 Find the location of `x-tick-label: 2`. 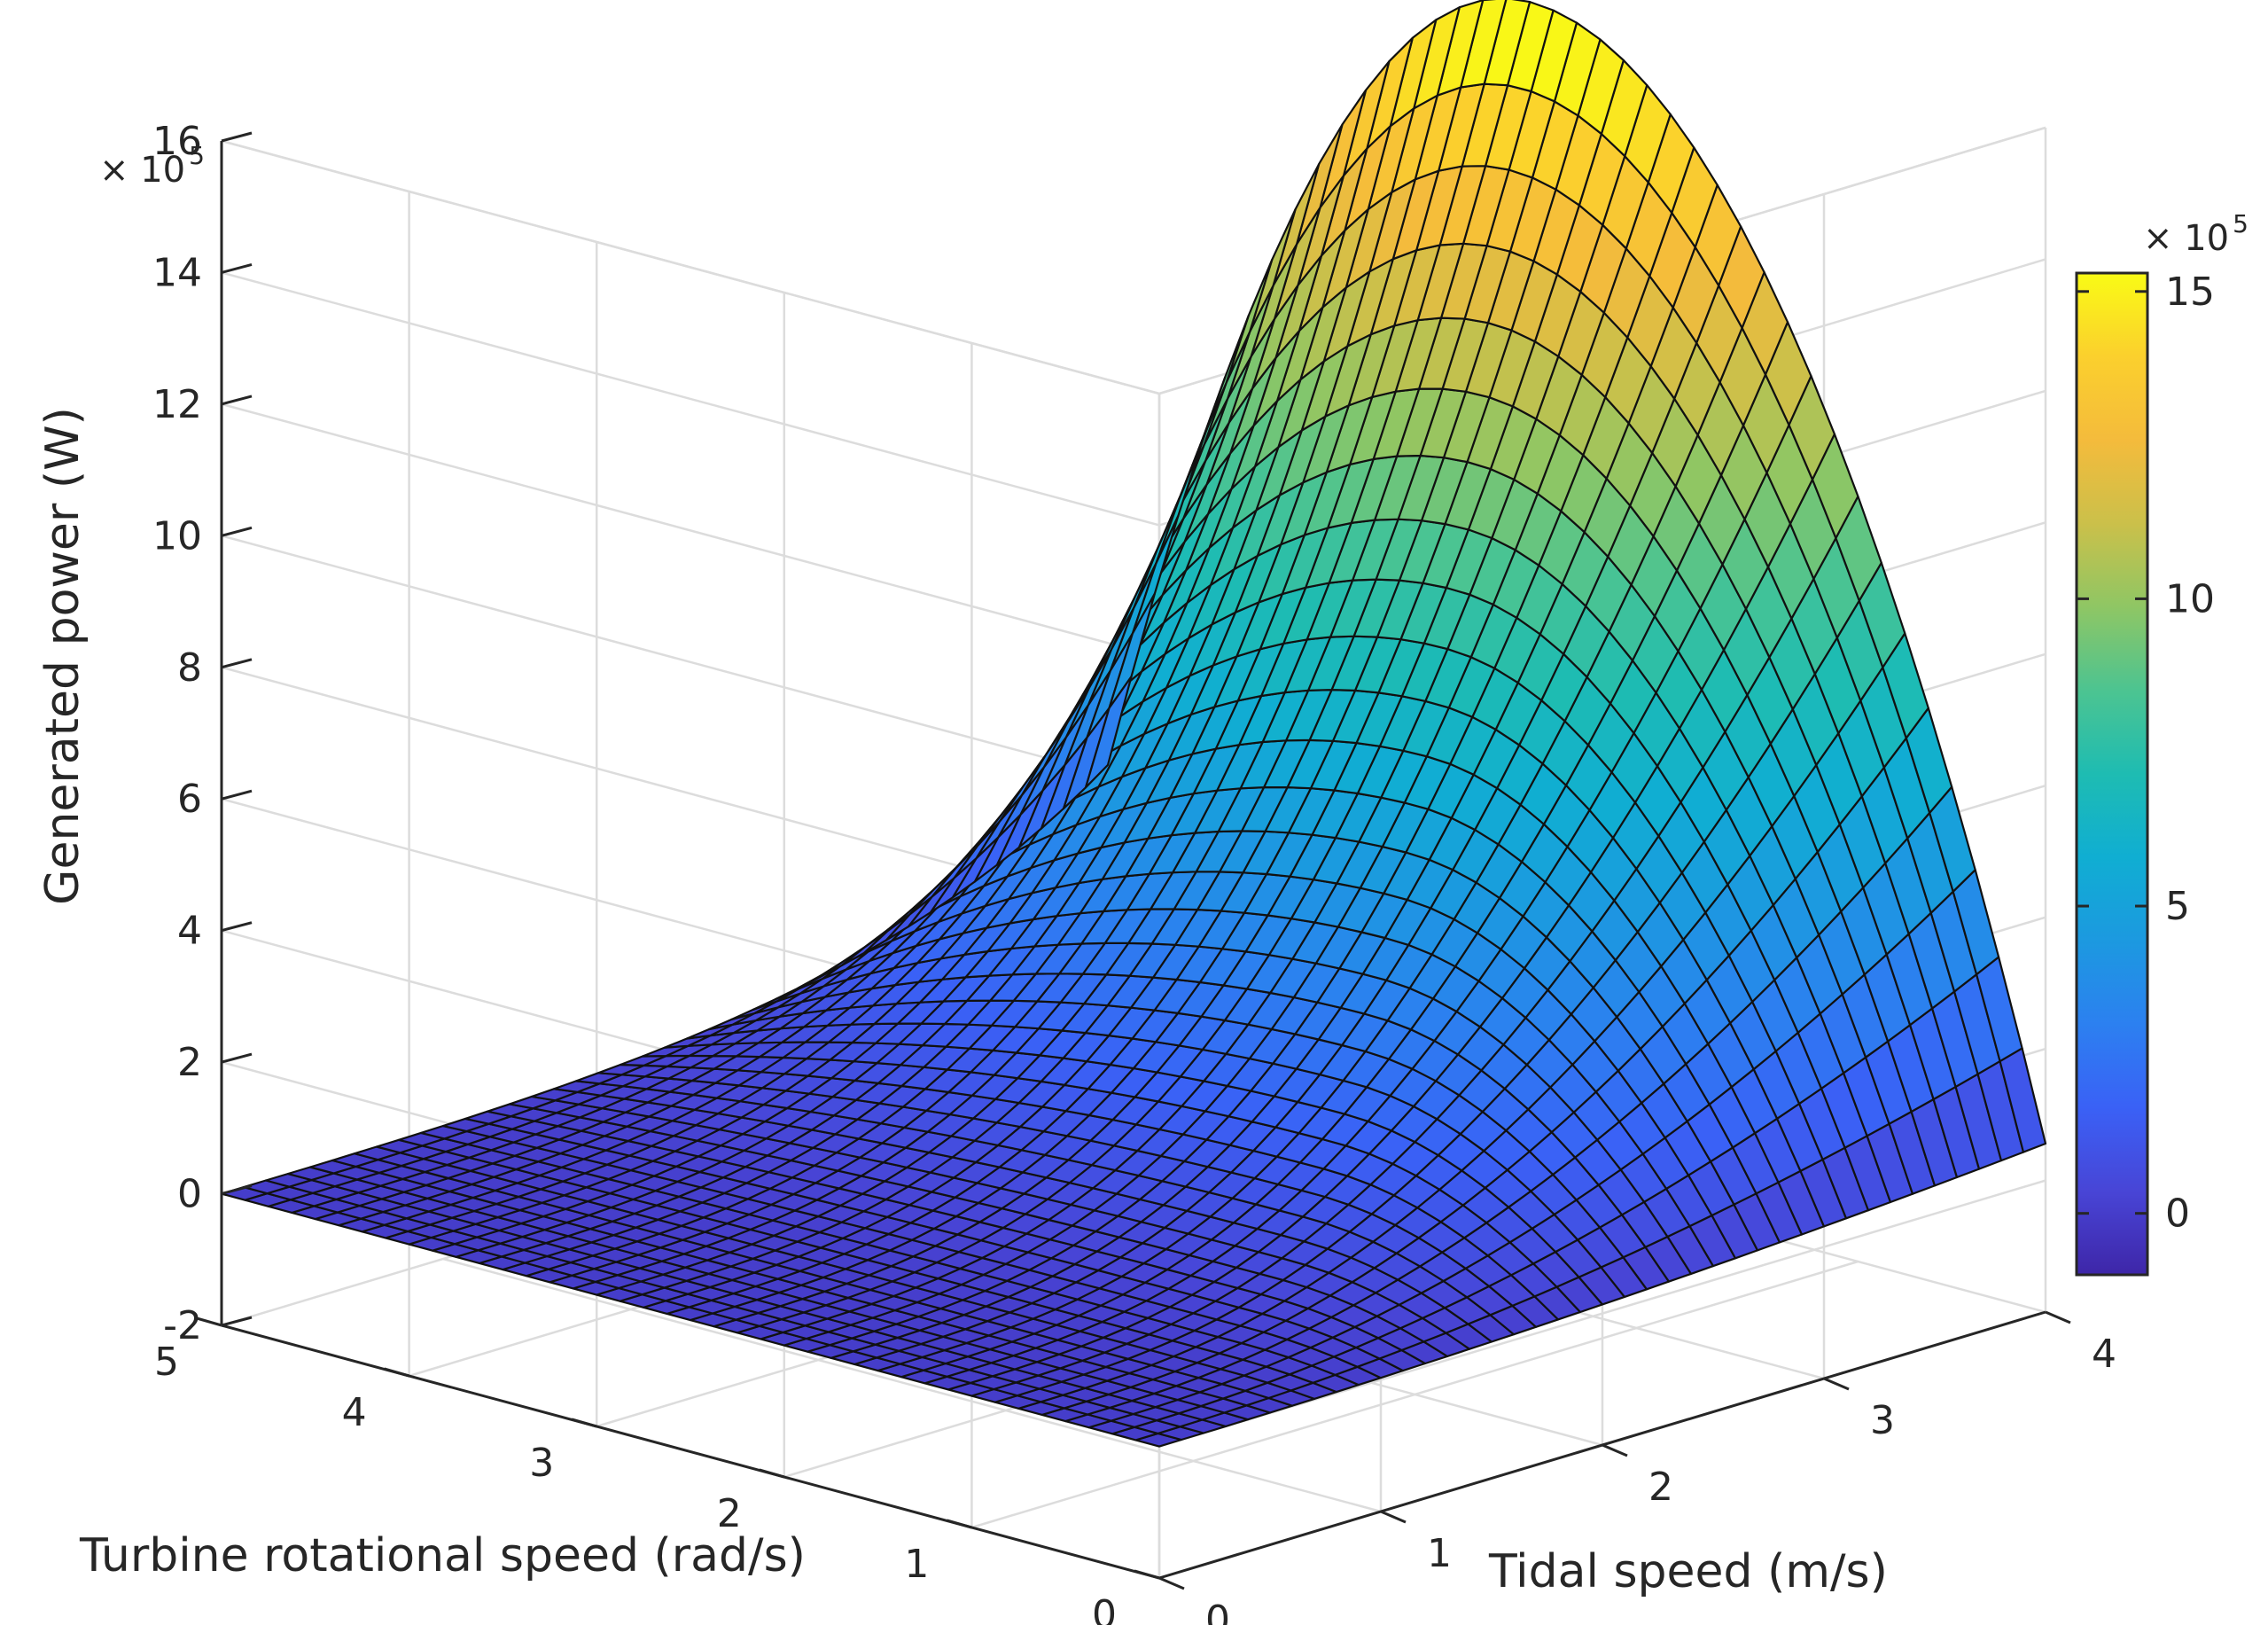

x-tick-label: 2 is located at coordinates (1661, 1487).